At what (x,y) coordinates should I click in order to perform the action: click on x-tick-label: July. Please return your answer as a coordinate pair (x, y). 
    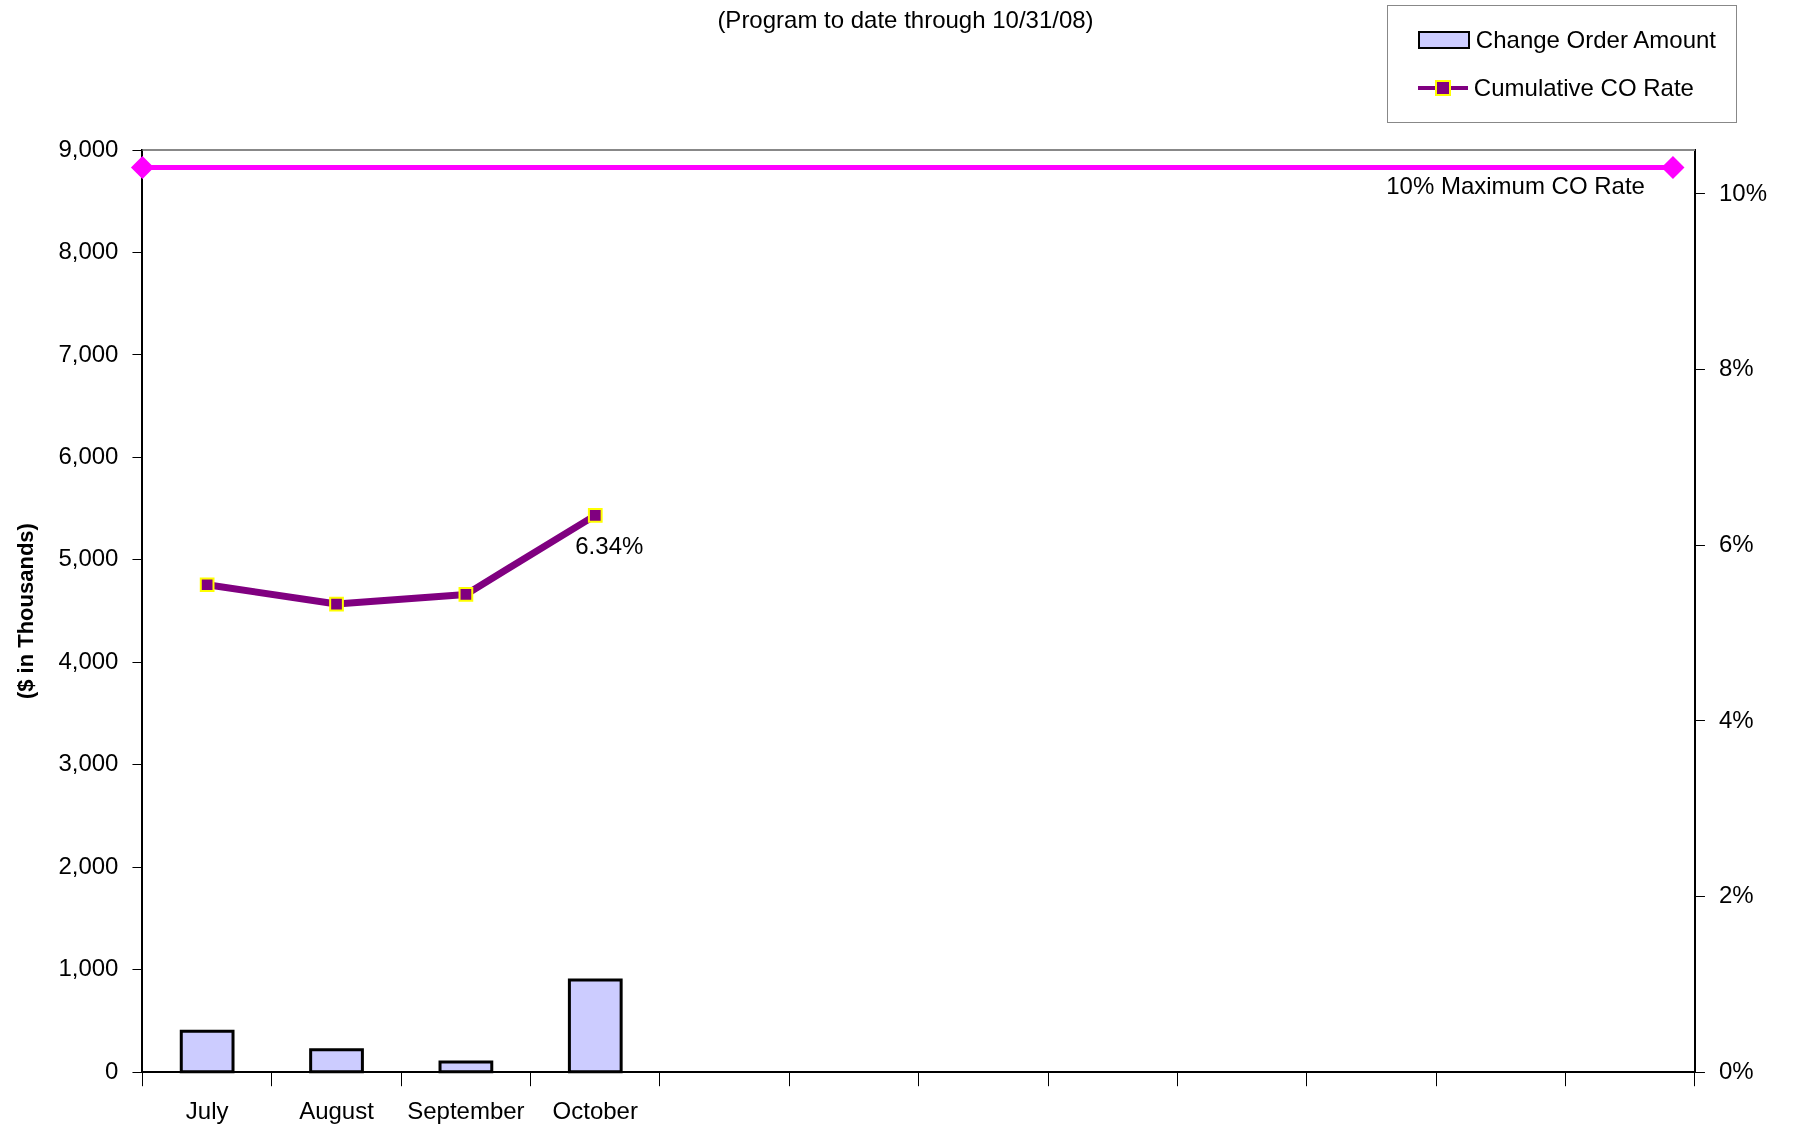
    Looking at the image, I should click on (207, 1111).